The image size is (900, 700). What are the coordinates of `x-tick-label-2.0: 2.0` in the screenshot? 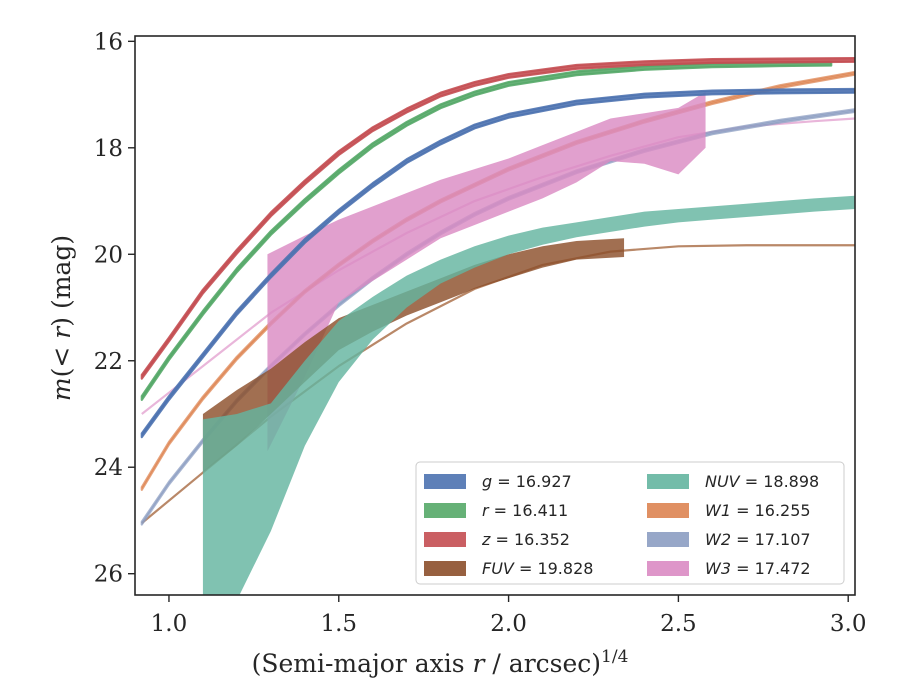 It's located at (508, 624).